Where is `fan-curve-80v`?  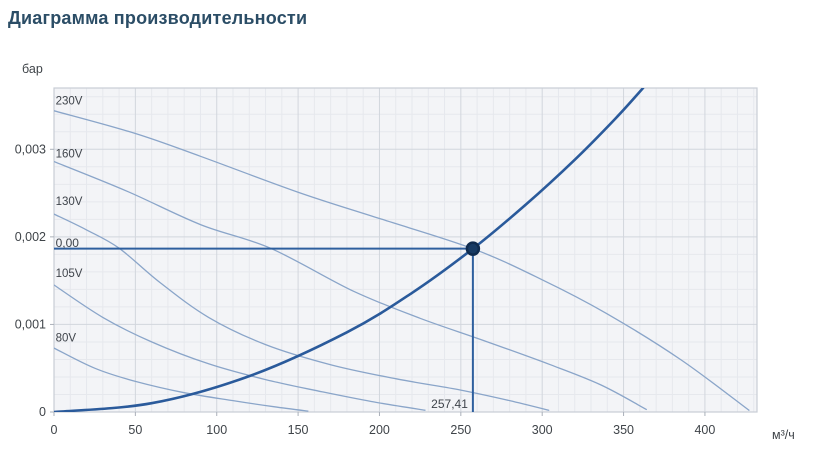 fan-curve-80v is located at coordinates (181, 379).